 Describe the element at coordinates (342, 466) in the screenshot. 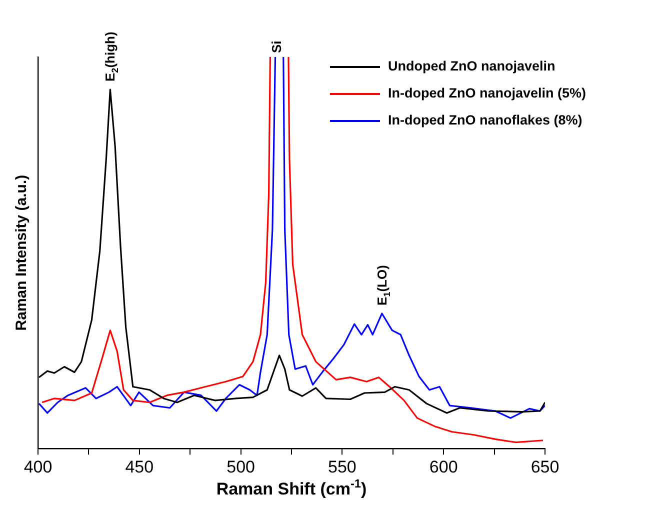

I see `x-tick-label: 550` at that location.